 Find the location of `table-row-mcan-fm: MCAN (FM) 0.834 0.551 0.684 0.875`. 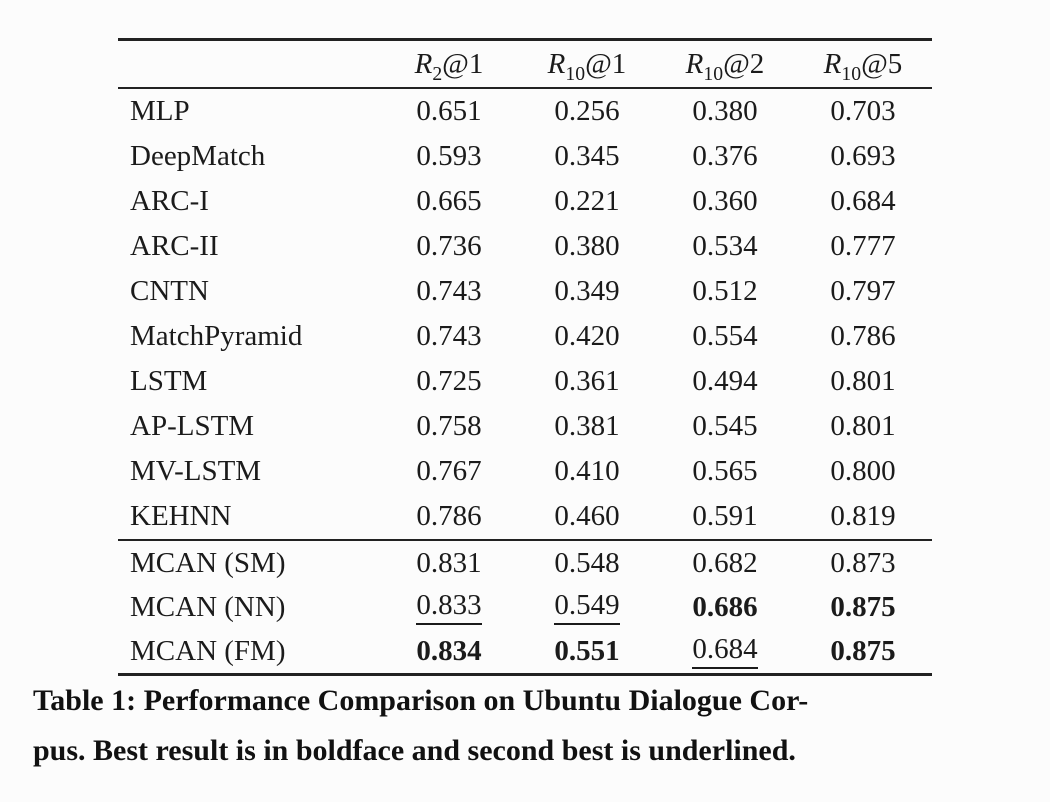

table-row-mcan-fm: MCAN (FM) 0.834 0.551 0.684 0.875 is located at coordinates (525, 651).